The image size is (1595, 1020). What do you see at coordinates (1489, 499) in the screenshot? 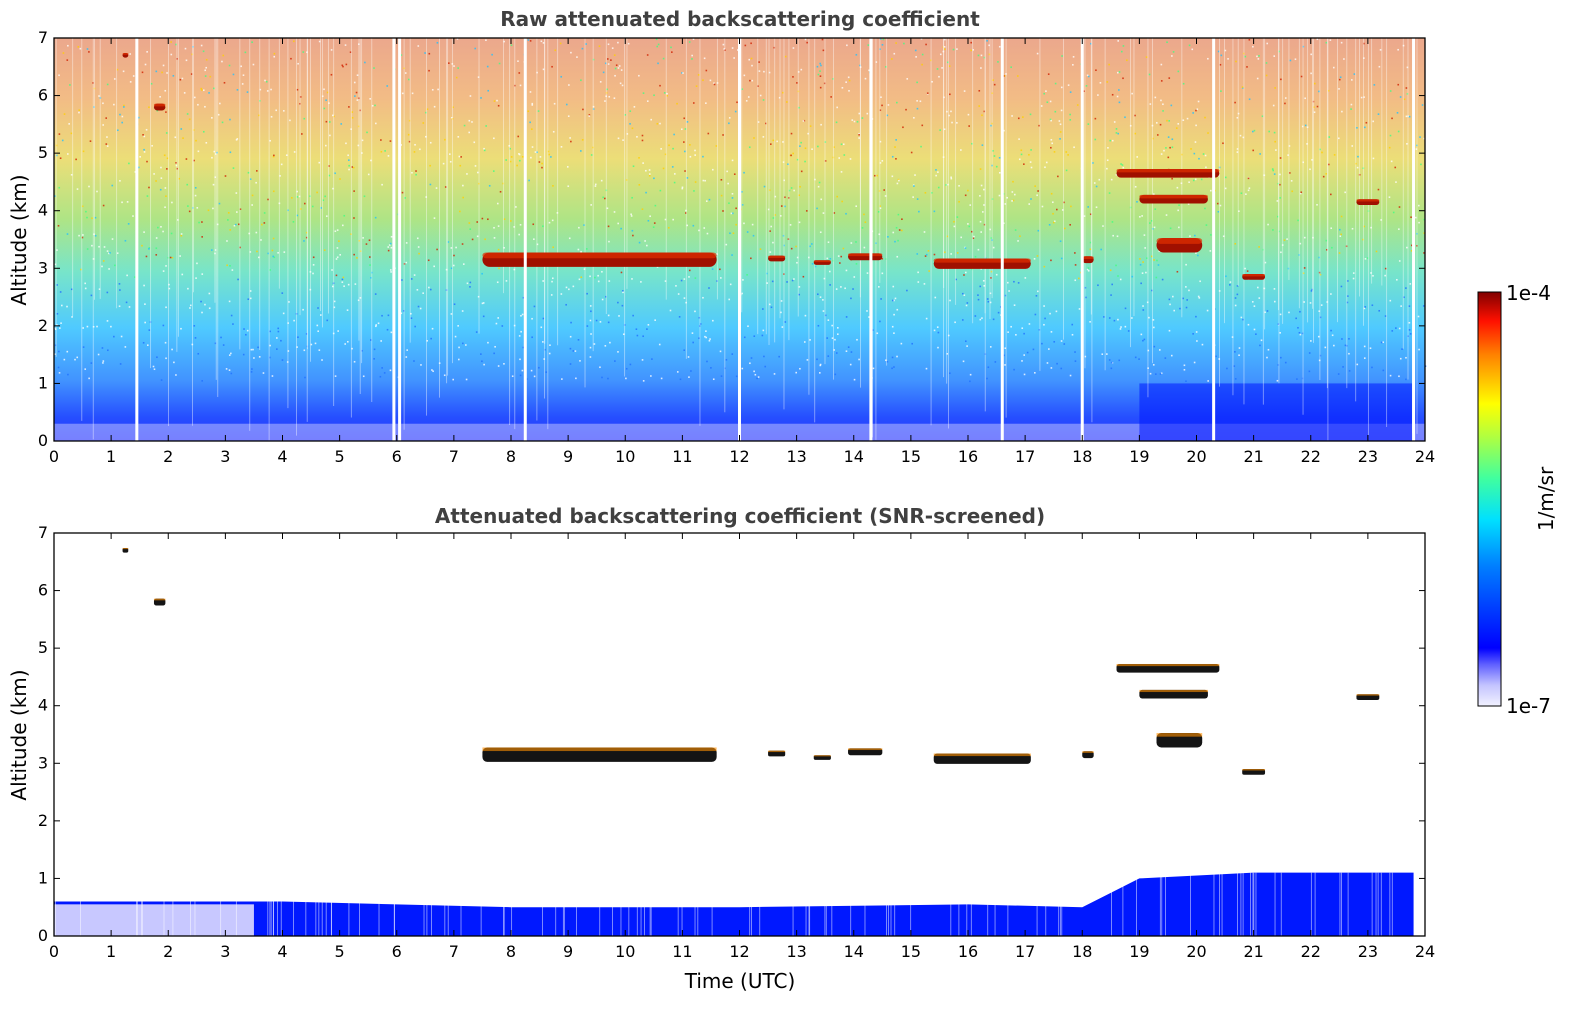
I see `colorbar-gradient` at bounding box center [1489, 499].